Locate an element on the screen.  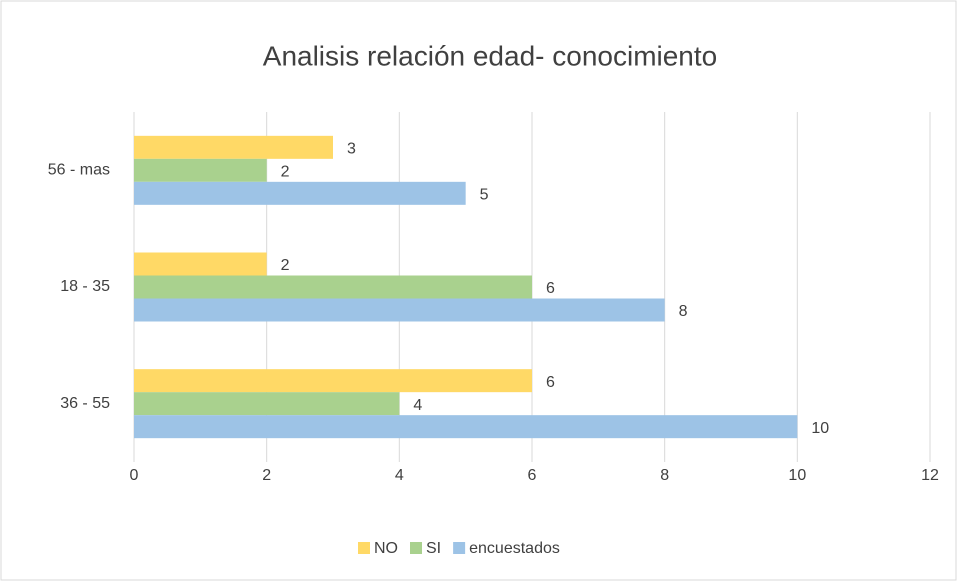
x-tick-label: 0 is located at coordinates (134, 475).